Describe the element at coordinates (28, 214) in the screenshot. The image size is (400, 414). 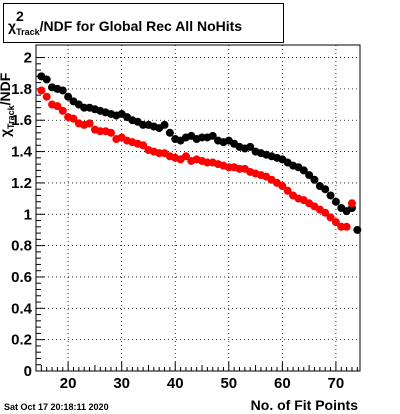
I see `y-tick-label: 1` at that location.